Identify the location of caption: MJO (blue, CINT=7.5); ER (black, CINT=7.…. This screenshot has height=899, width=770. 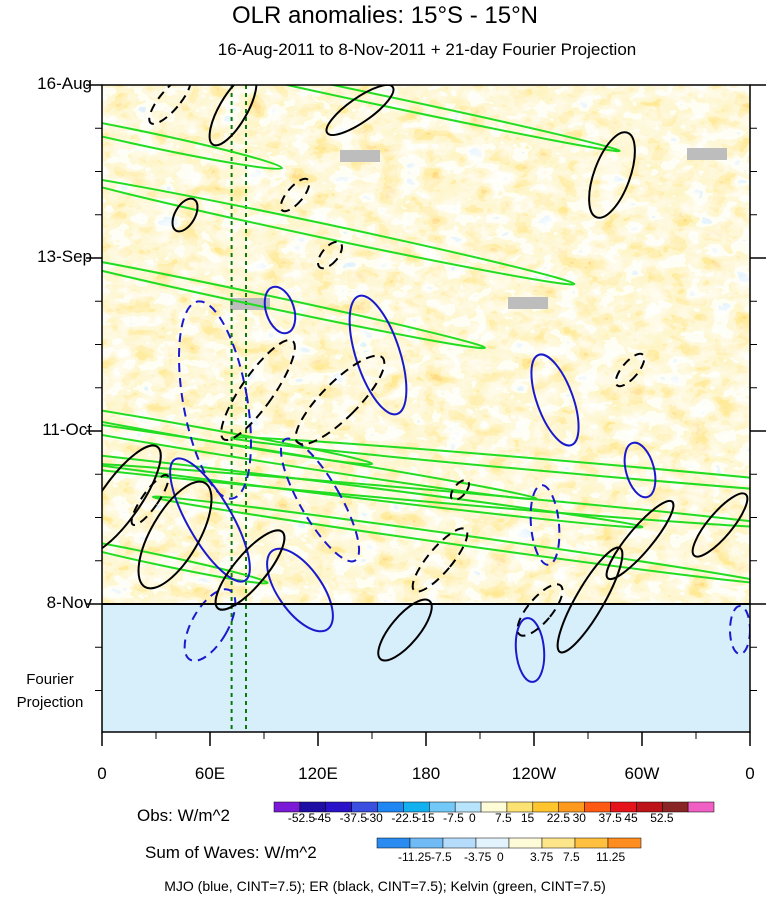
(385, 886).